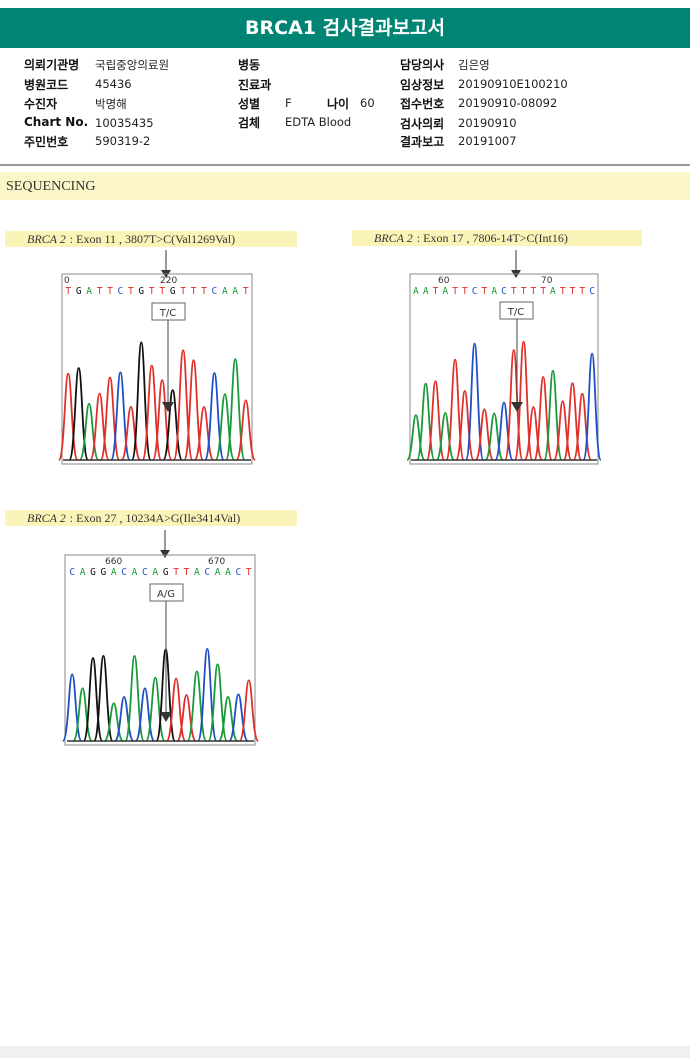 This screenshot has width=690, height=1058. What do you see at coordinates (113, 84) in the screenshot?
I see `value-hospital-code: 45436` at bounding box center [113, 84].